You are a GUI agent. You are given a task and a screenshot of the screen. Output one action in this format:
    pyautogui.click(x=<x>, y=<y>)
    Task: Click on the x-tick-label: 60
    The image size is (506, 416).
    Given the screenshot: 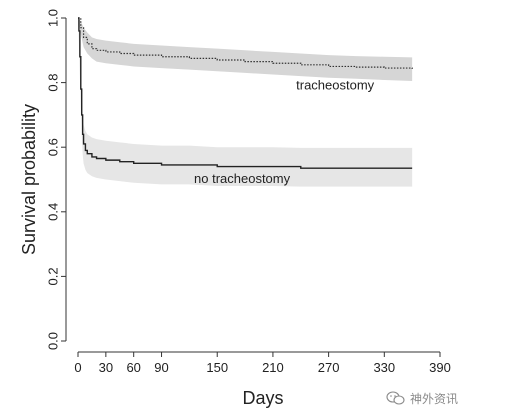 What is the action you would take?
    pyautogui.click(x=133, y=367)
    